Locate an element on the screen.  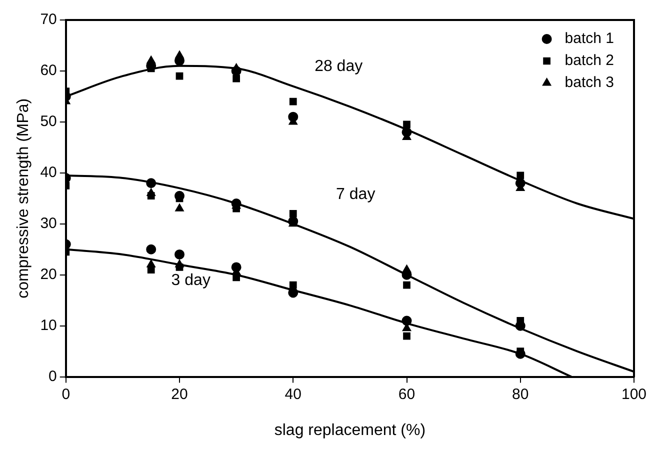
x-tick-label: 40 is located at coordinates (293, 394).